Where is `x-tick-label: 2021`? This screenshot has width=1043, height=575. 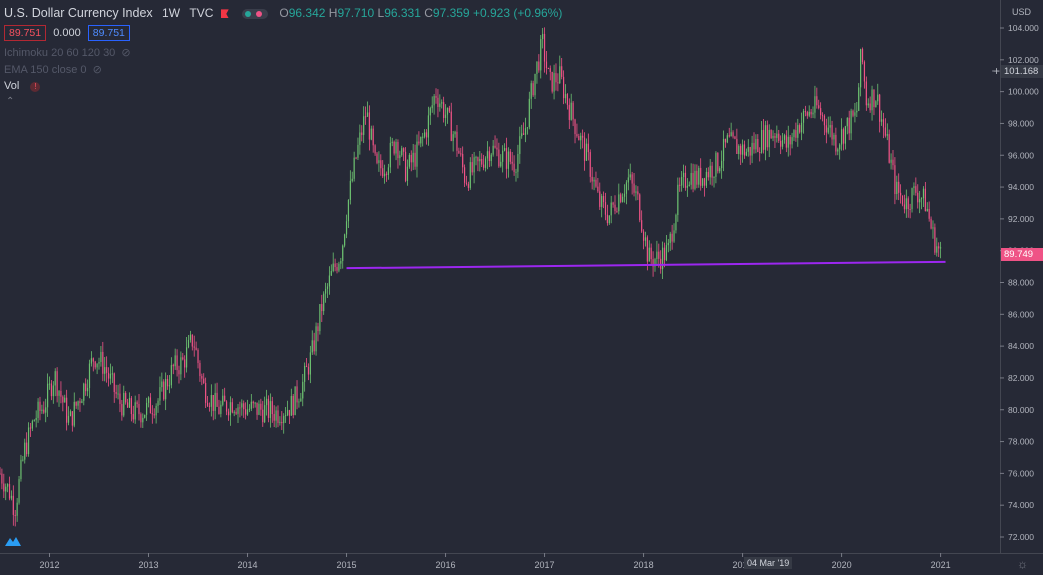 x-tick-label: 2021 is located at coordinates (941, 565).